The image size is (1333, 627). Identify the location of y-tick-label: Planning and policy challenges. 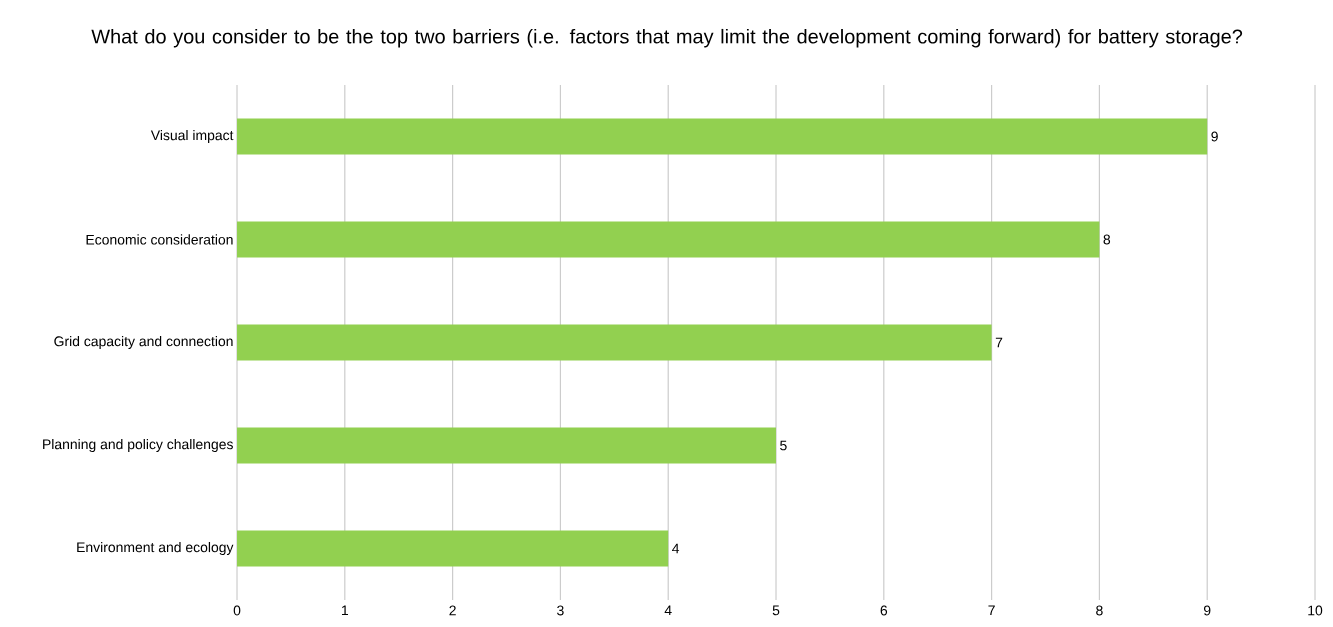
(138, 445).